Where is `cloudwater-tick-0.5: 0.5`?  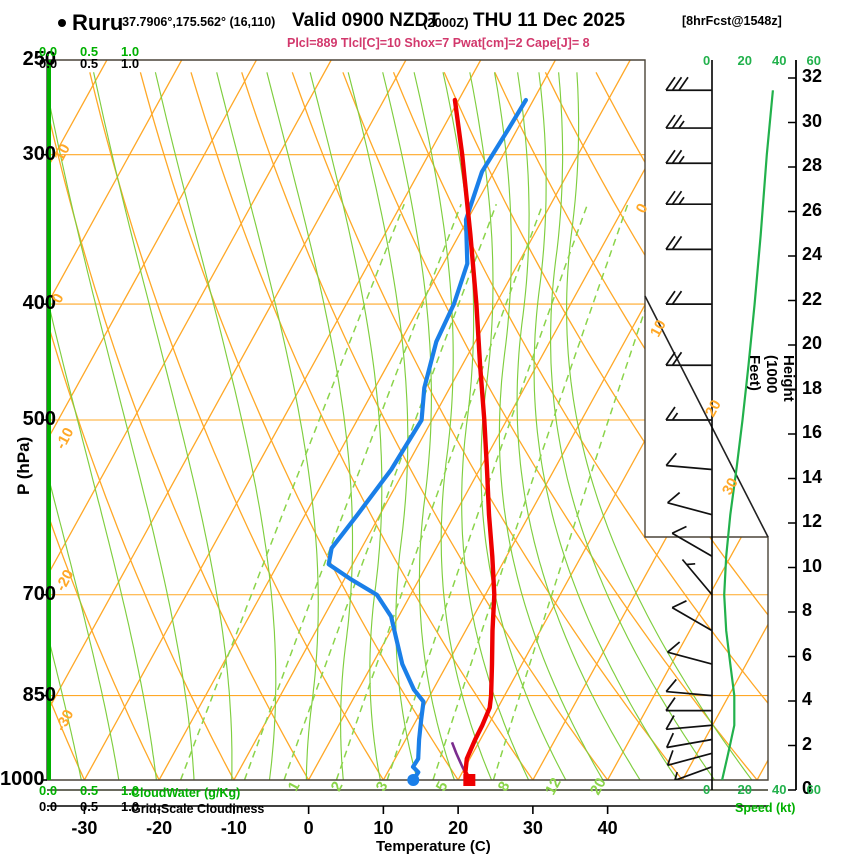 cloudwater-tick-0.5: 0.5 is located at coordinates (89, 790).